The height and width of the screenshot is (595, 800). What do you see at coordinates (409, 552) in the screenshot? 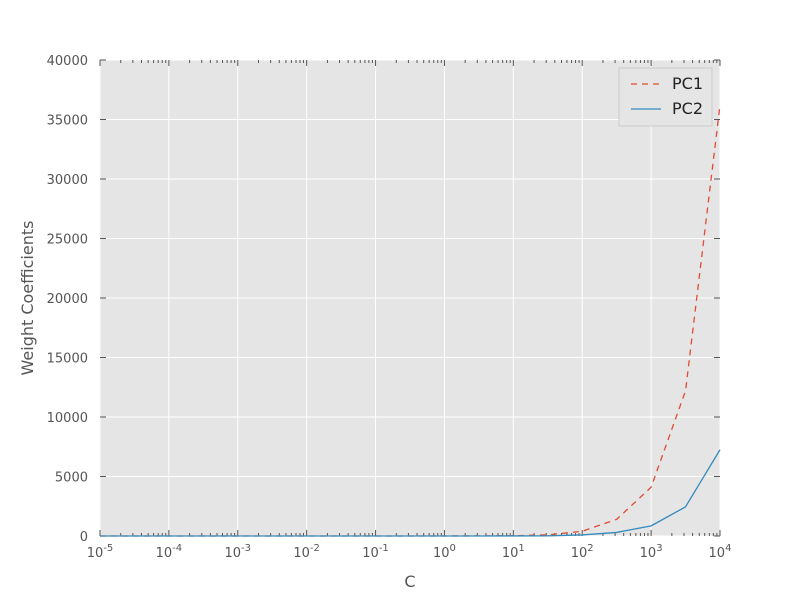
I see `x-tick-labels: 10⁻⁵ 10⁻⁴ 10⁻³ 10⁻² 10⁻¹ 10⁰ 10¹ 10² 10³ 10⁴` at bounding box center [409, 552].